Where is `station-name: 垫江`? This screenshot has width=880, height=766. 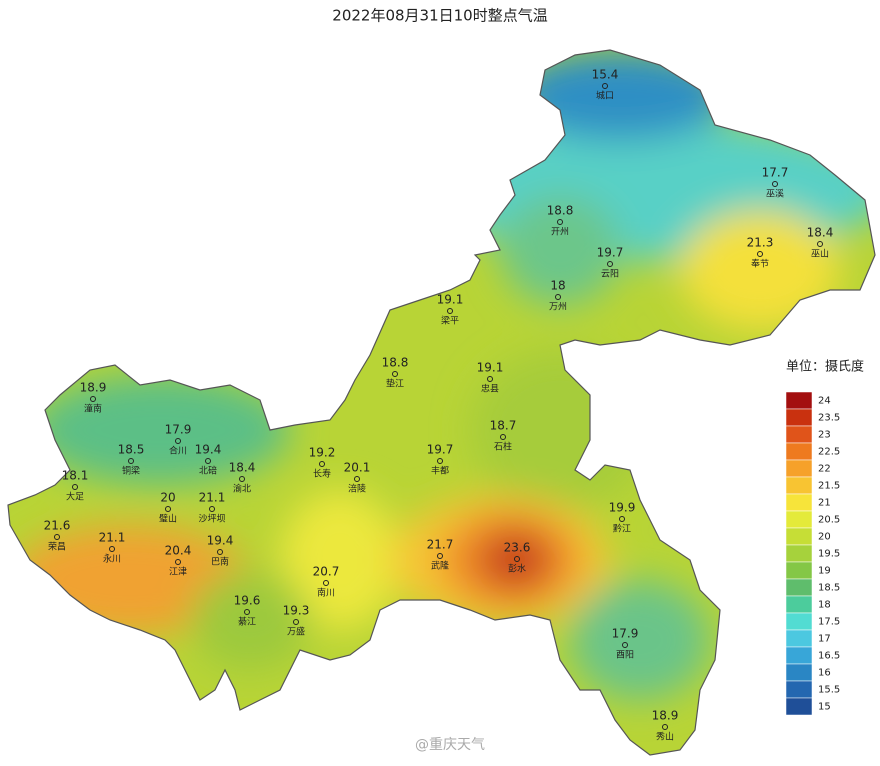
station-name: 垫江 is located at coordinates (395, 384).